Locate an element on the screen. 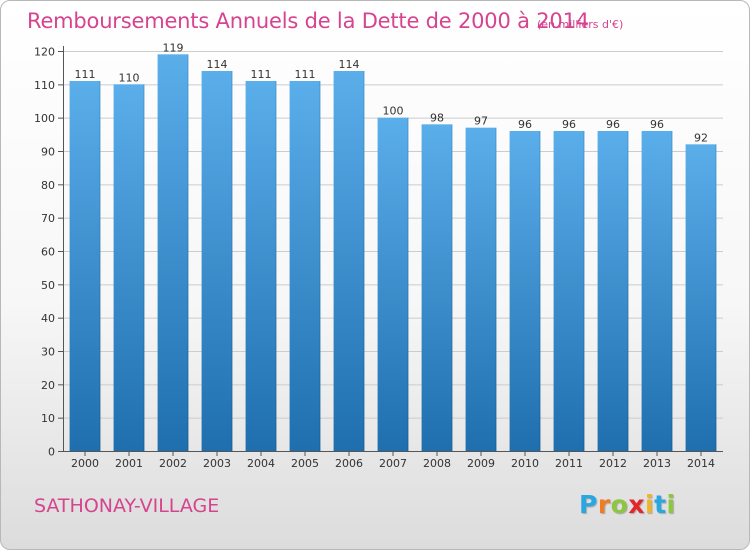  x-tick-label-2003: 2003 is located at coordinates (217, 463).